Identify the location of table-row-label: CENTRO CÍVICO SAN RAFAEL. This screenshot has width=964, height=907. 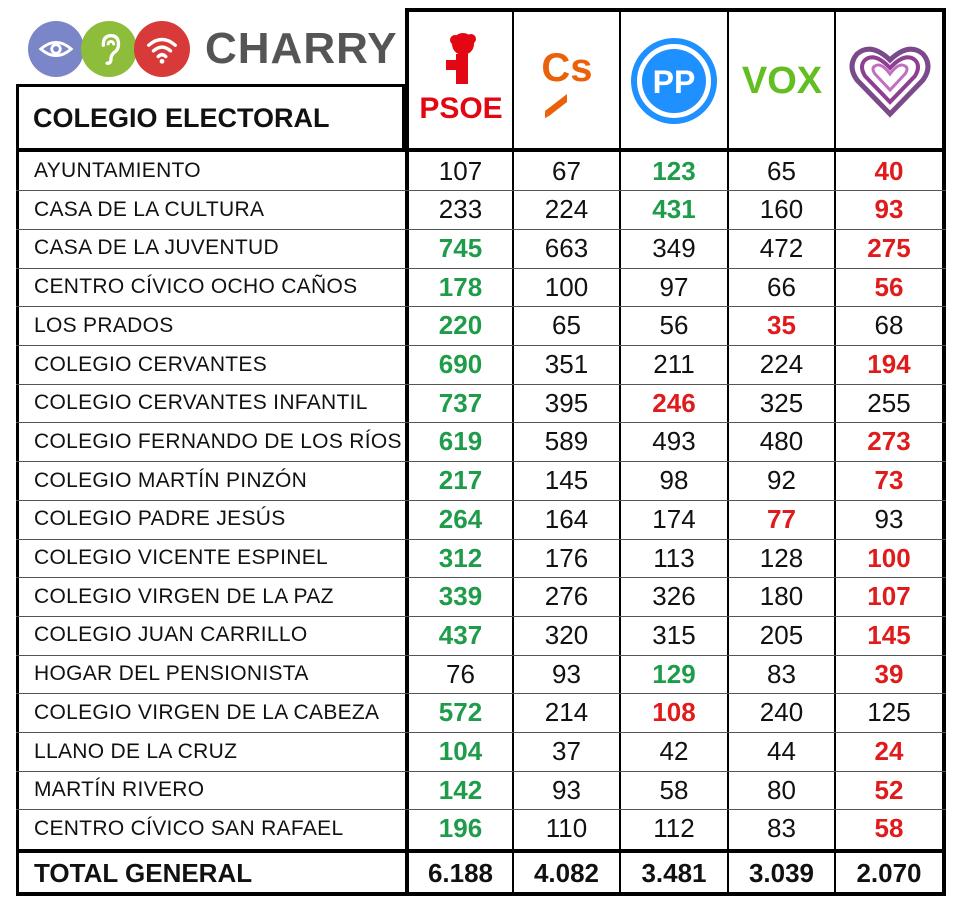
(189, 828).